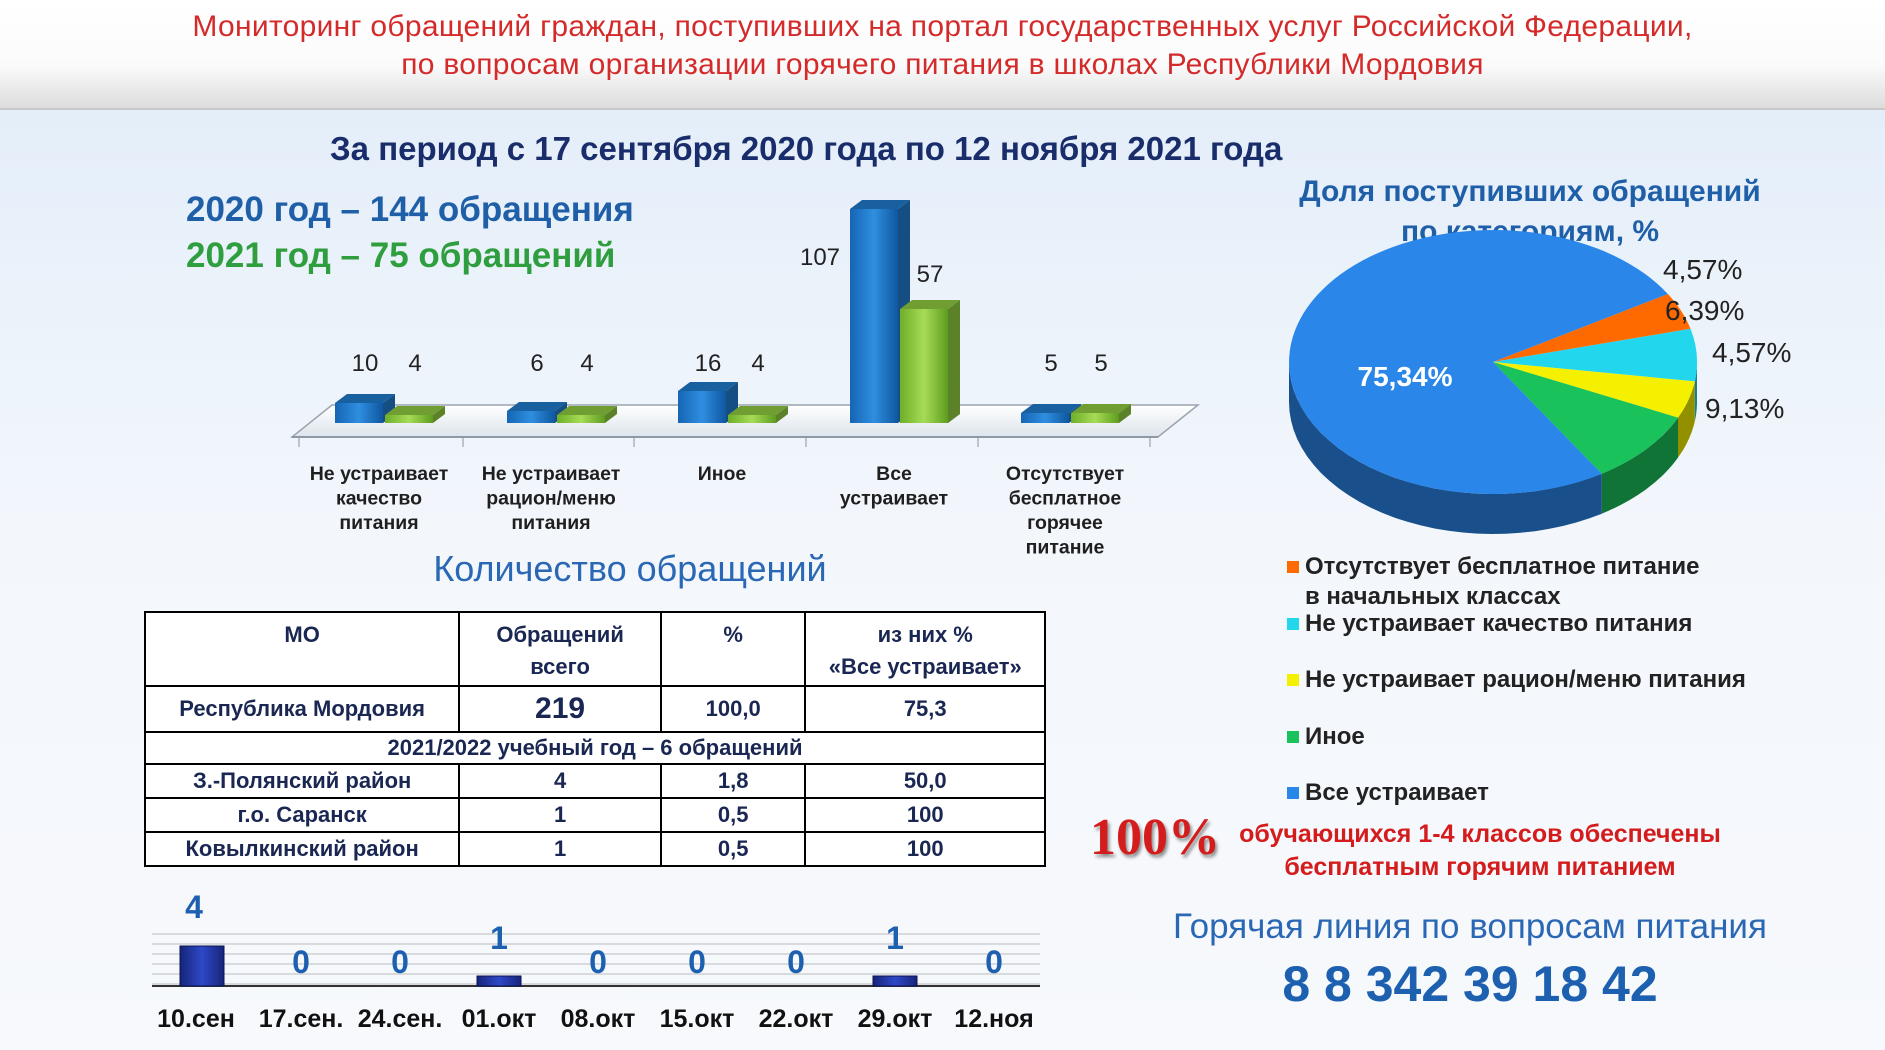  Describe the element at coordinates (1065, 548) in the screenshot. I see `category-label: питание` at that location.